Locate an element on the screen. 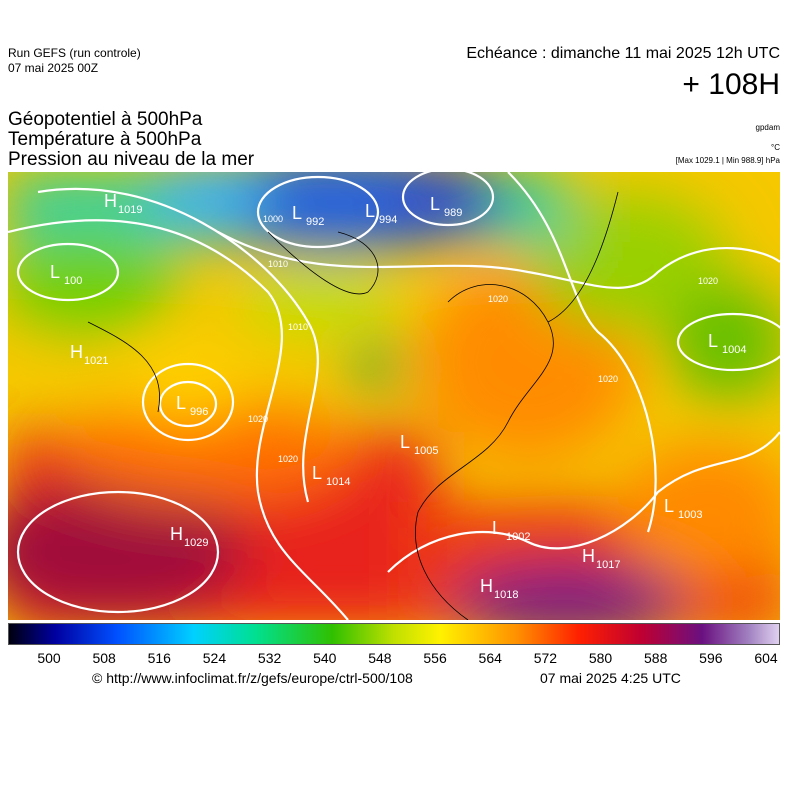  colorbar-label: 564 is located at coordinates (490, 658).